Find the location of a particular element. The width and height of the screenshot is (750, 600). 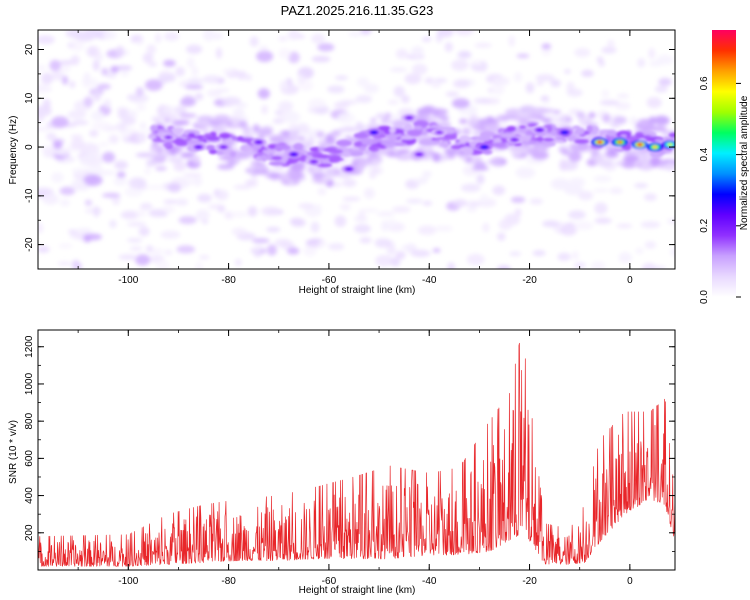

colorbar-tick-label: 0.2 is located at coordinates (704, 225).